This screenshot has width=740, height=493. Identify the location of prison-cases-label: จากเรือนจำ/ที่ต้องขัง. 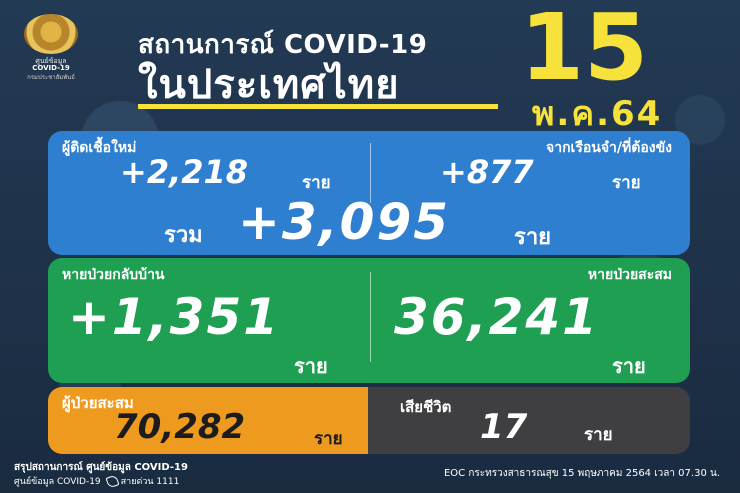
(609, 148).